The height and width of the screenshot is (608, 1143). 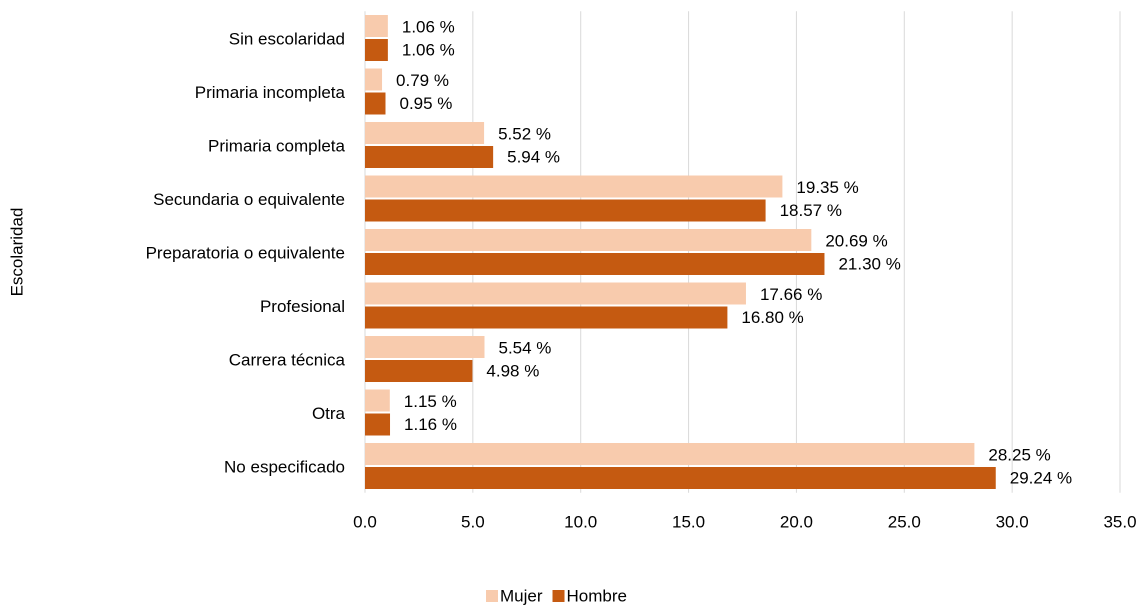 What do you see at coordinates (525, 347) in the screenshot?
I see `value-label: 5.54 %` at bounding box center [525, 347].